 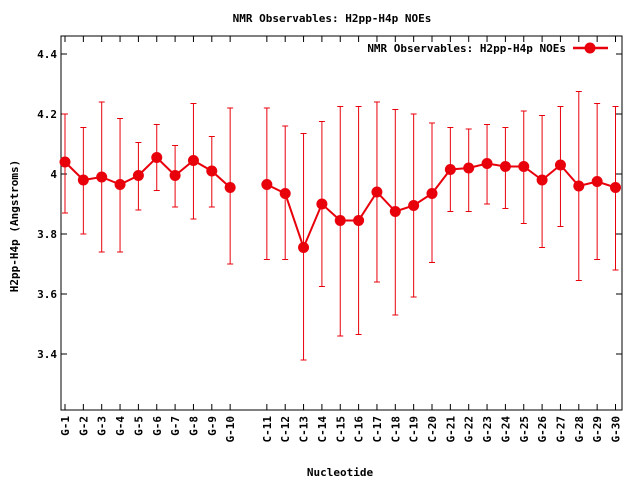 What do you see at coordinates (65, 426) in the screenshot?
I see `x-tick-label: G-1` at bounding box center [65, 426].